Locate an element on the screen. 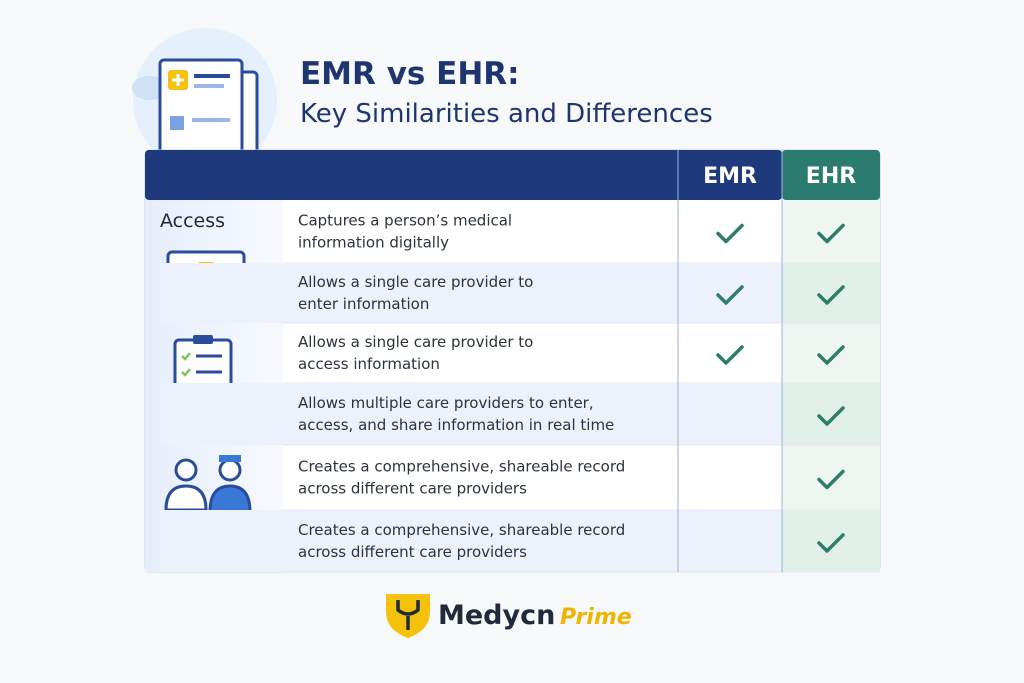  document-icon is located at coordinates (204, 100).